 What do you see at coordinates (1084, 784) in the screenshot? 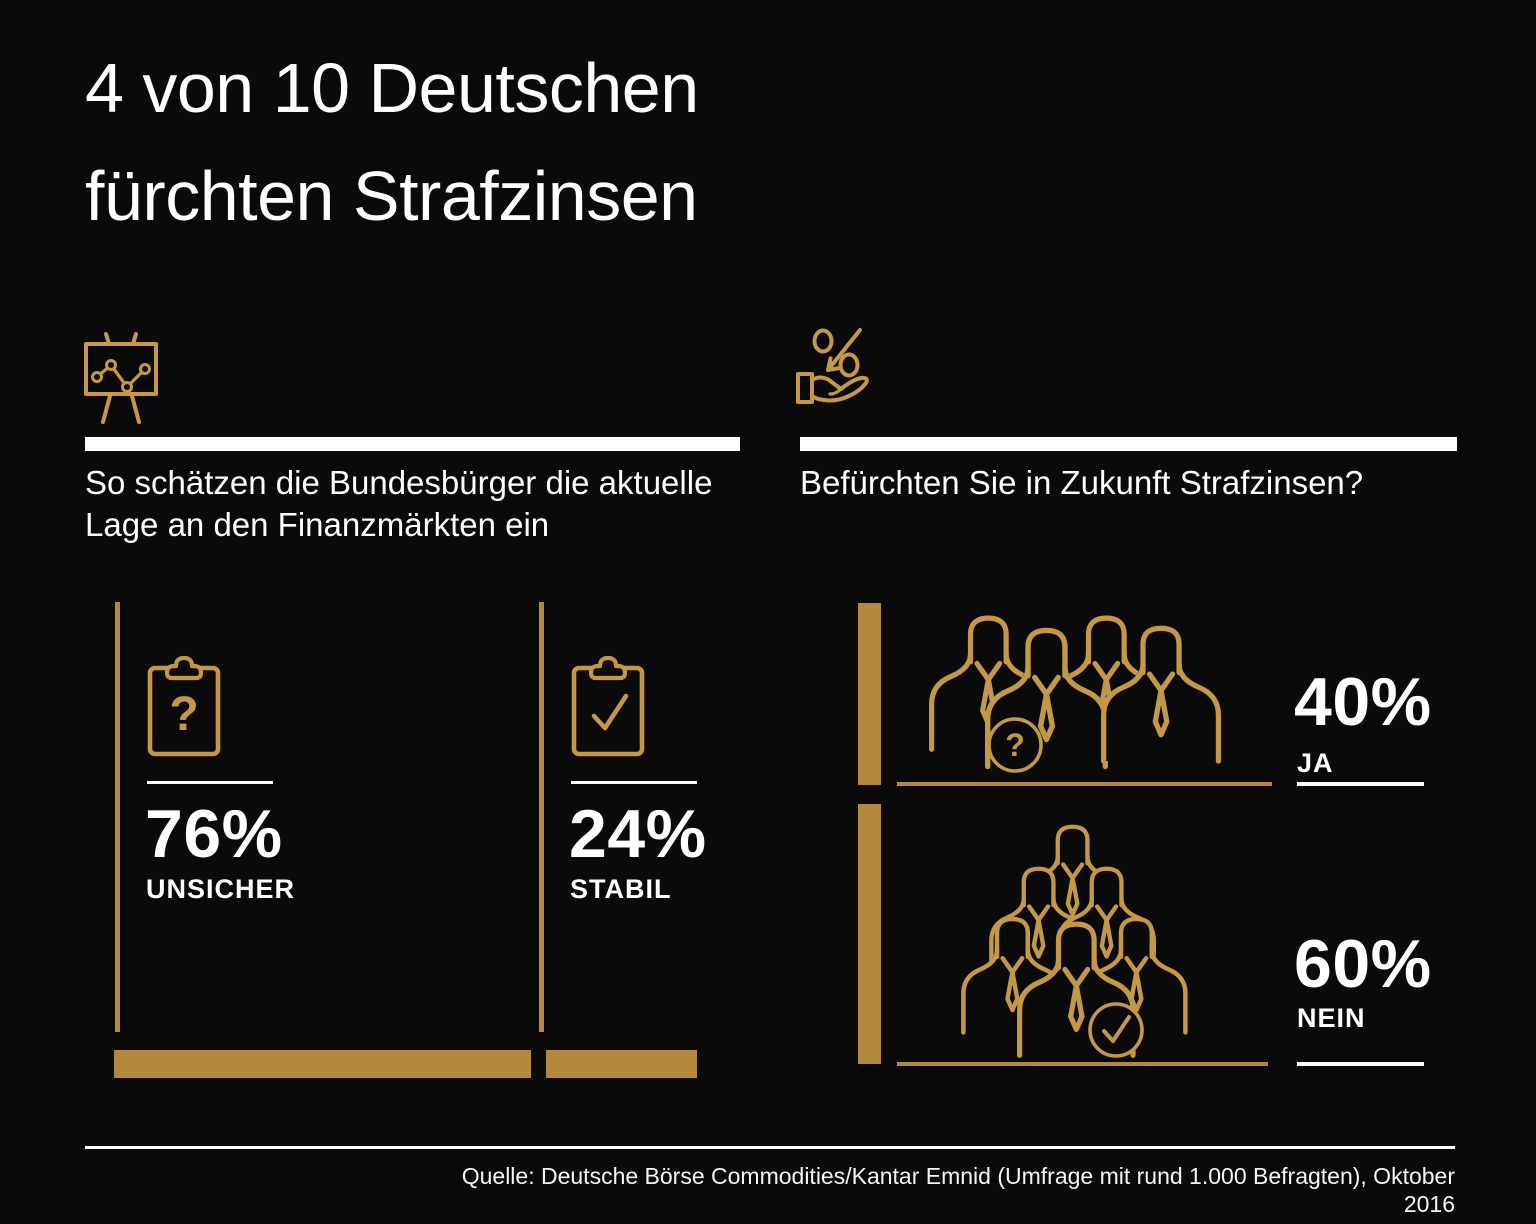
I see `divider-gold-ja` at bounding box center [1084, 784].